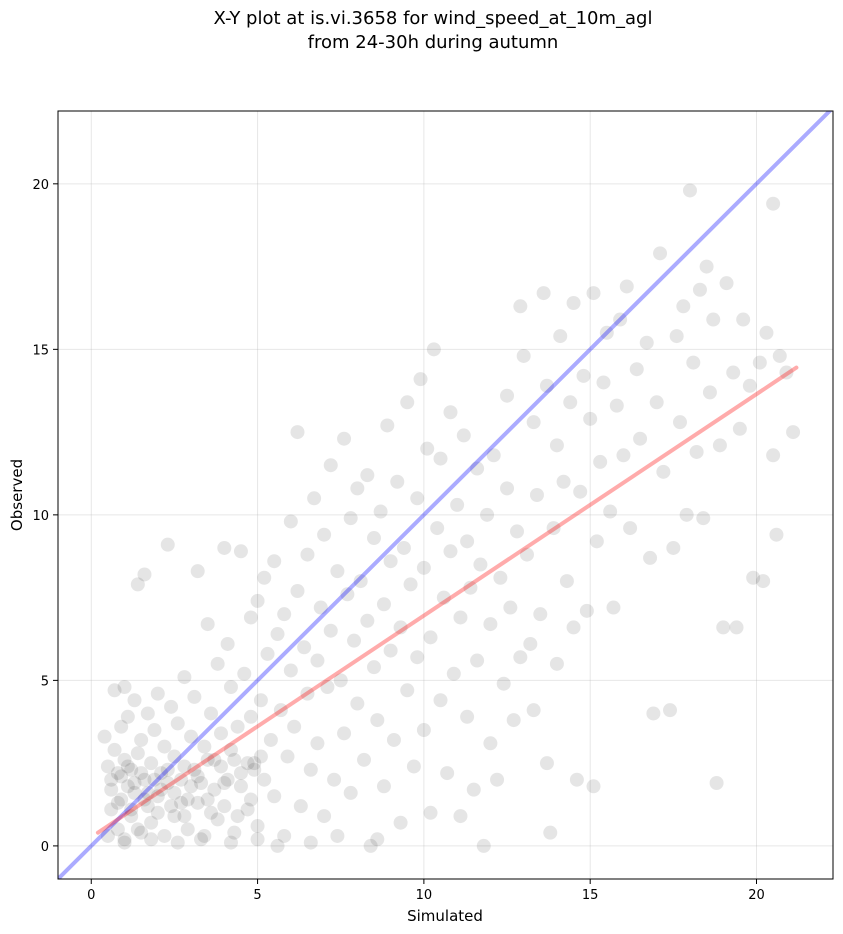 This screenshot has height=934, width=843. What do you see at coordinates (590, 895) in the screenshot?
I see `x-tick-label: 15` at bounding box center [590, 895].